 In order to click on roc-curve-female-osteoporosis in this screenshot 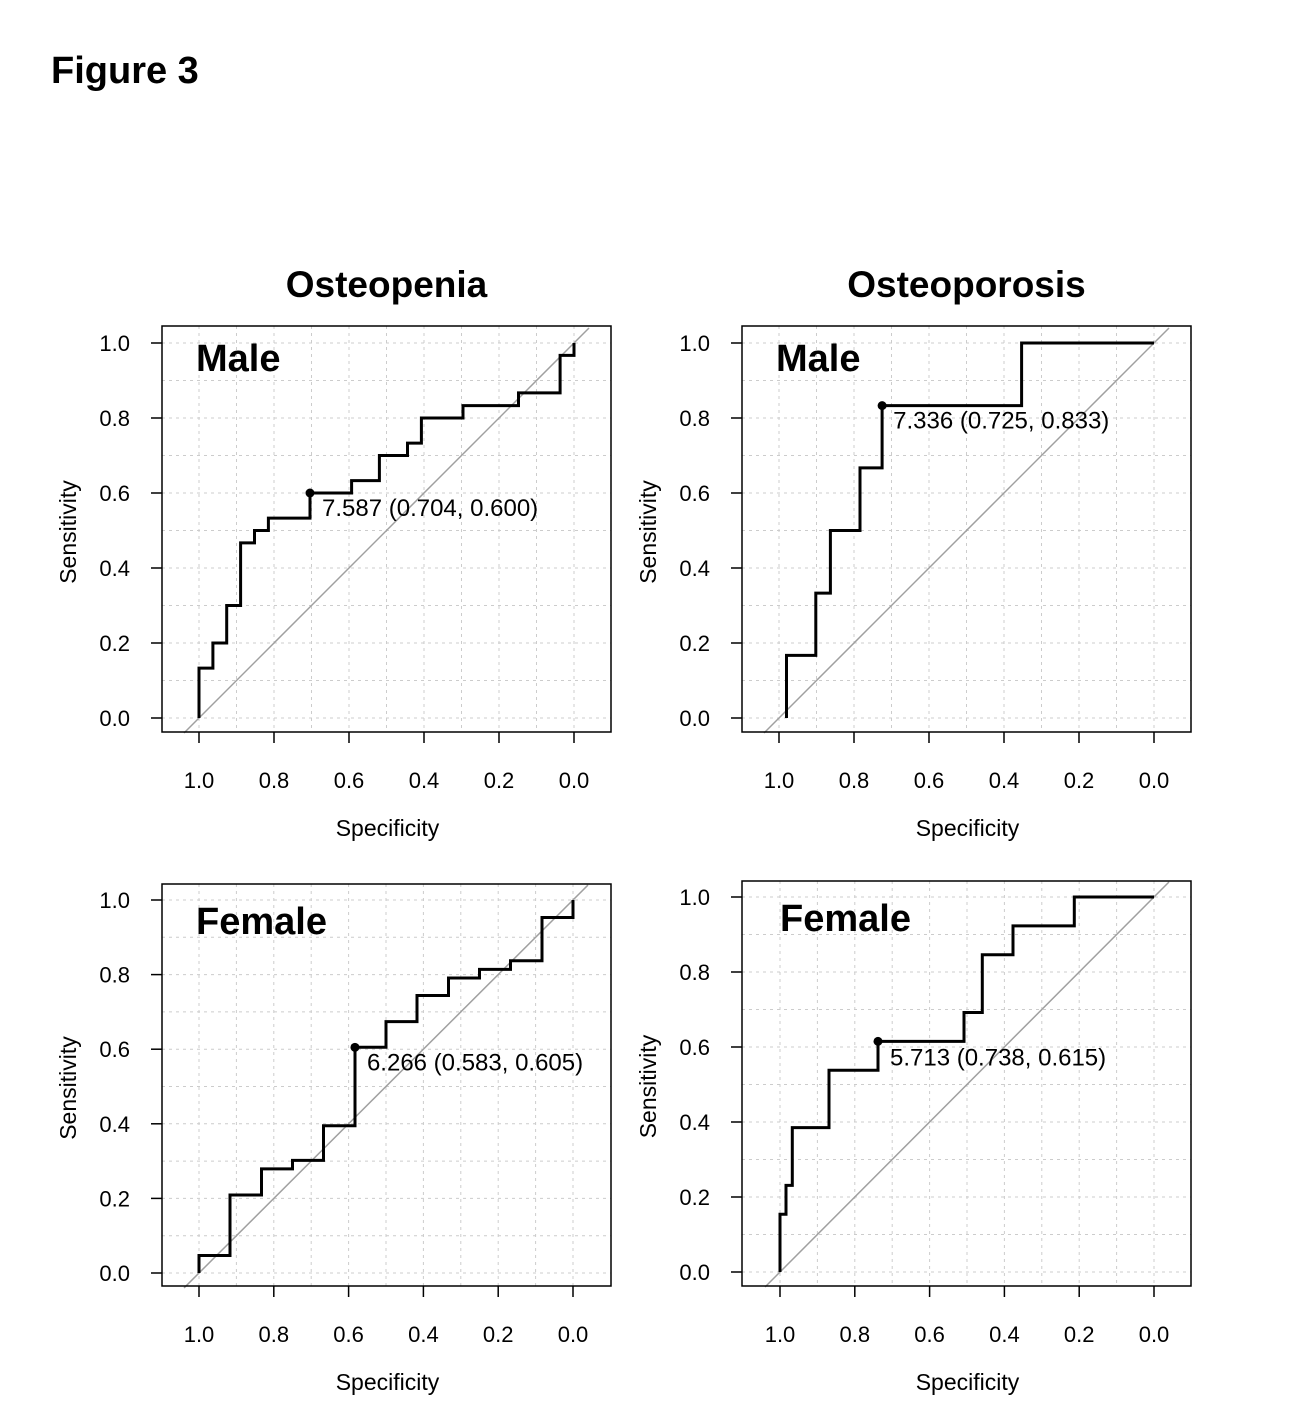, I will do `click(966, 1083)`.